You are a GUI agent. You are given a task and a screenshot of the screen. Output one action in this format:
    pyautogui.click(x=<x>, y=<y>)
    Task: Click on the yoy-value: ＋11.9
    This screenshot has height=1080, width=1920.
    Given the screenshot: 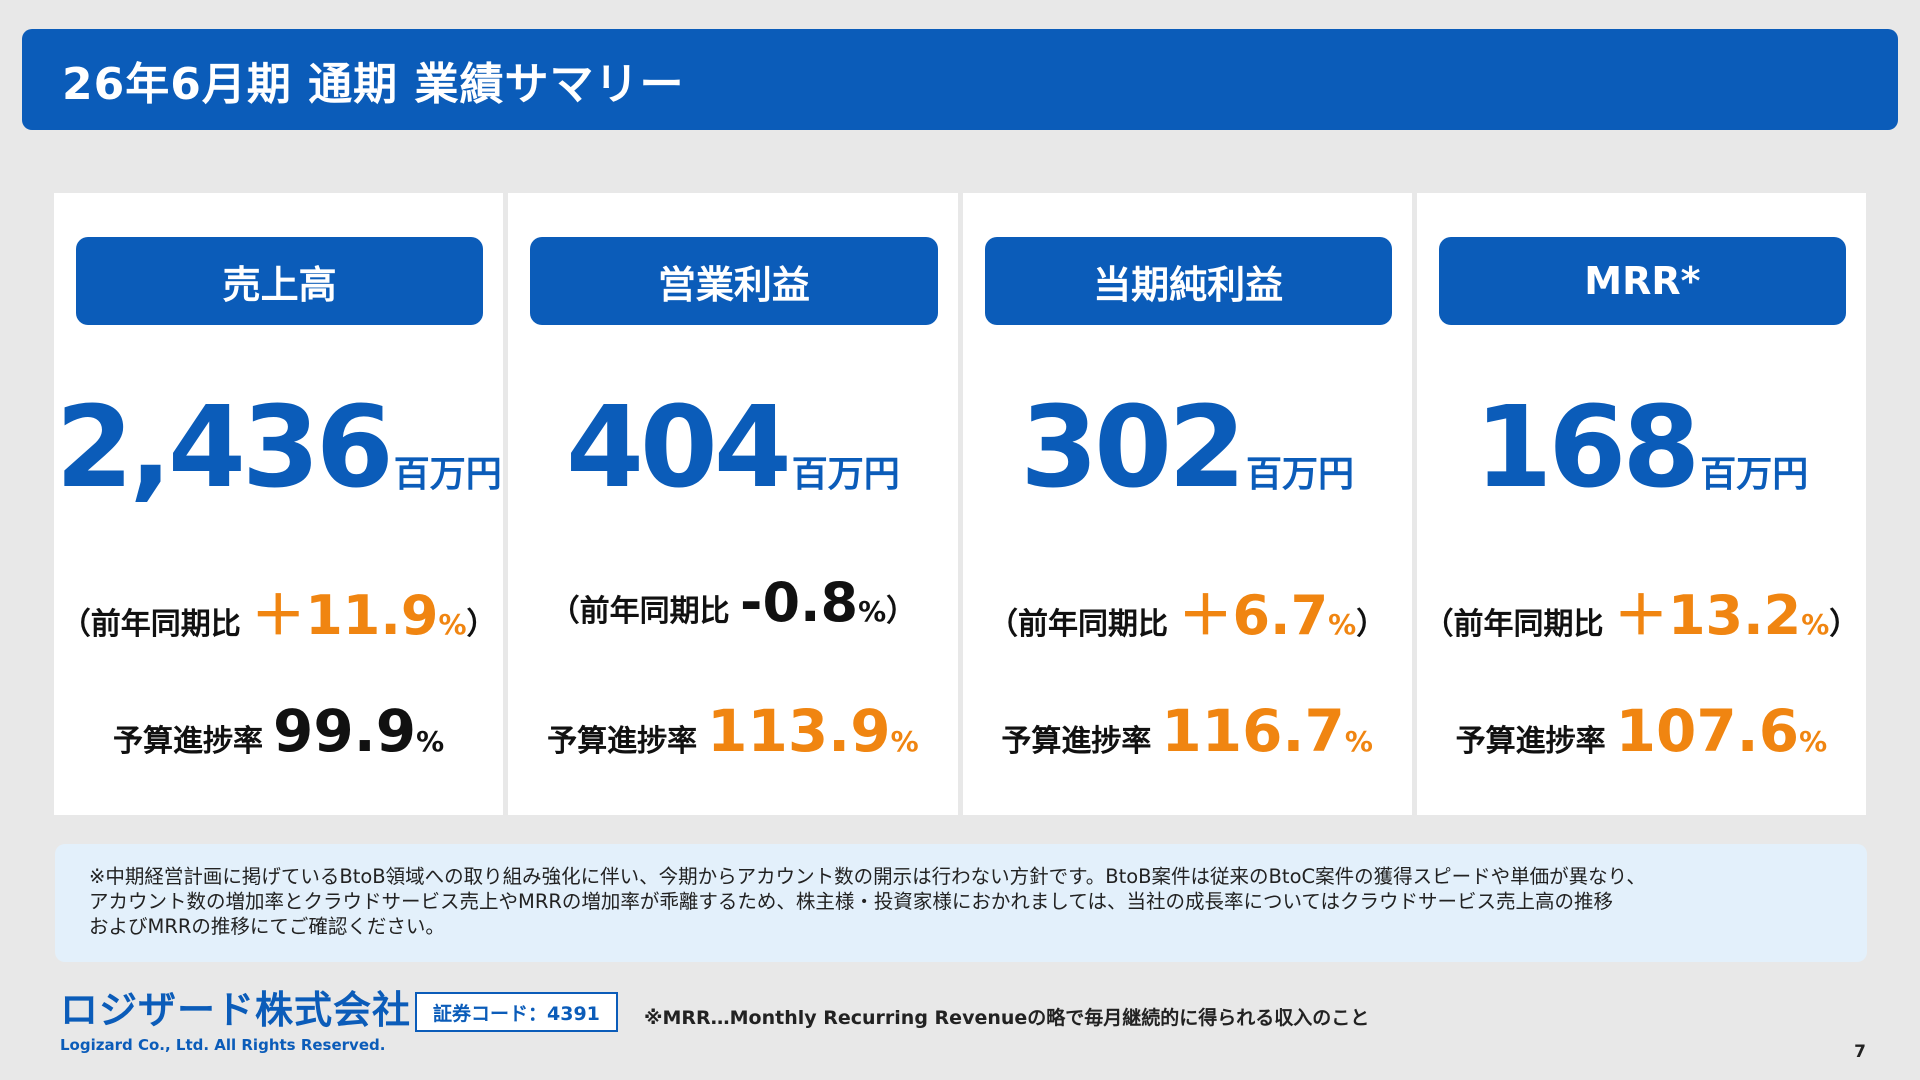 What is the action you would take?
    pyautogui.click(x=345, y=615)
    